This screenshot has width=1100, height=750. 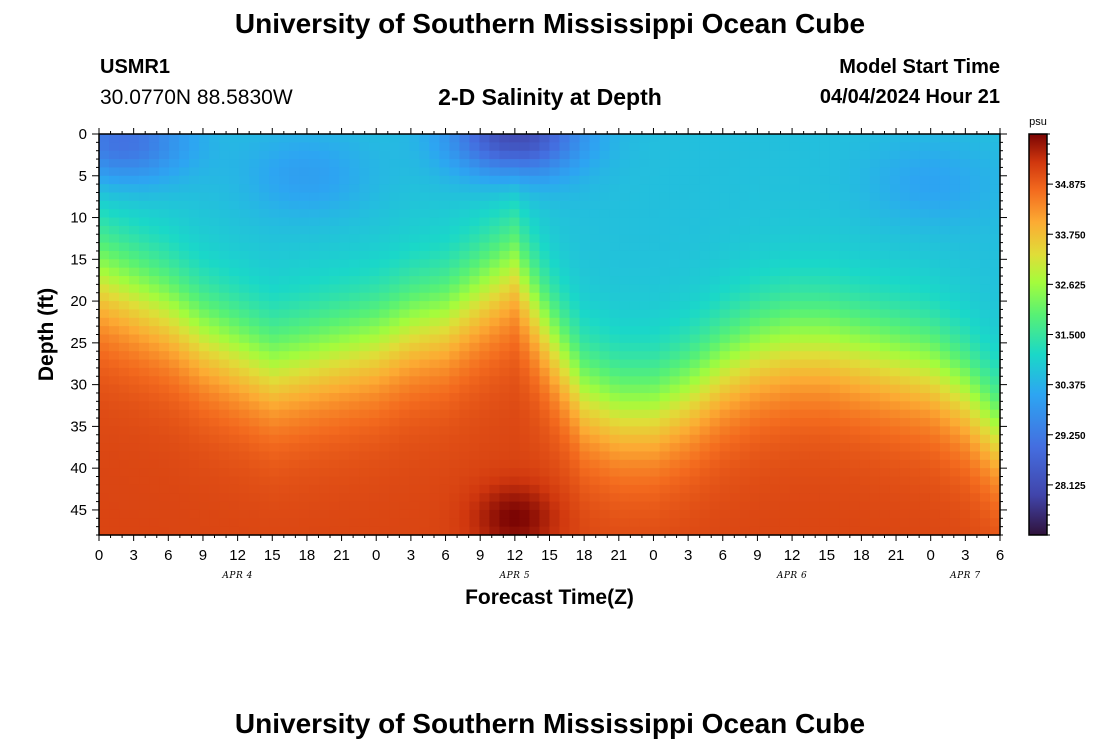 What do you see at coordinates (46, 334) in the screenshot?
I see `y-axis-label: Depth (ft)` at bounding box center [46, 334].